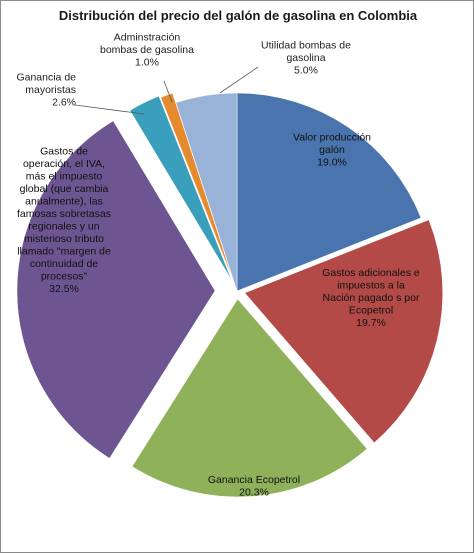 This screenshot has width=474, height=554. Describe the element at coordinates (254, 486) in the screenshot. I see `slice-label: Ganancia Ecopetrol 20.3%` at that location.